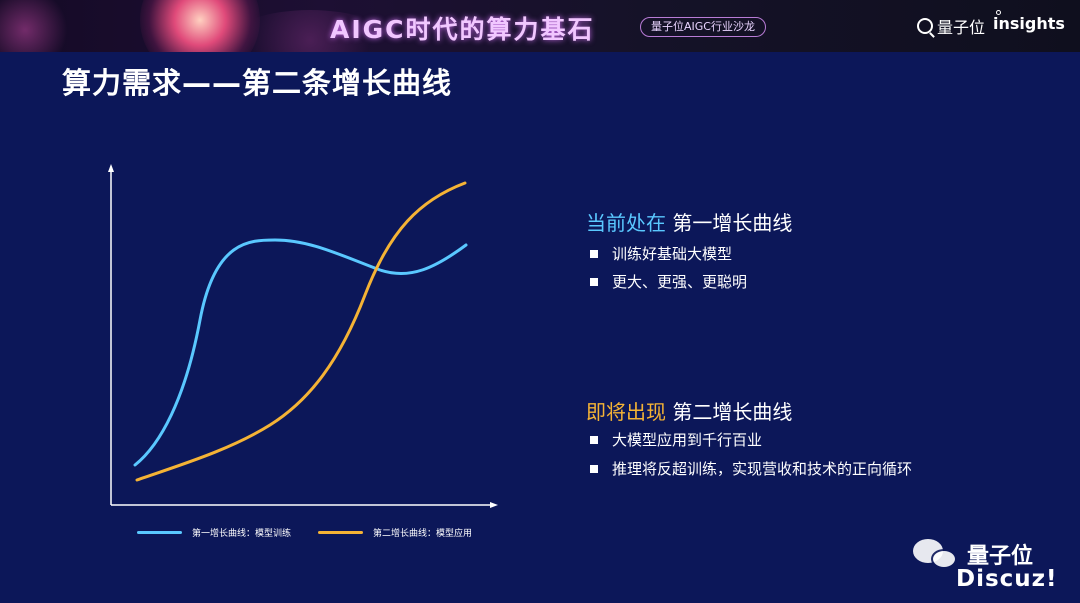 This screenshot has height=603, width=1080. I want to click on banner-planet-decoration, so click(200, 26).